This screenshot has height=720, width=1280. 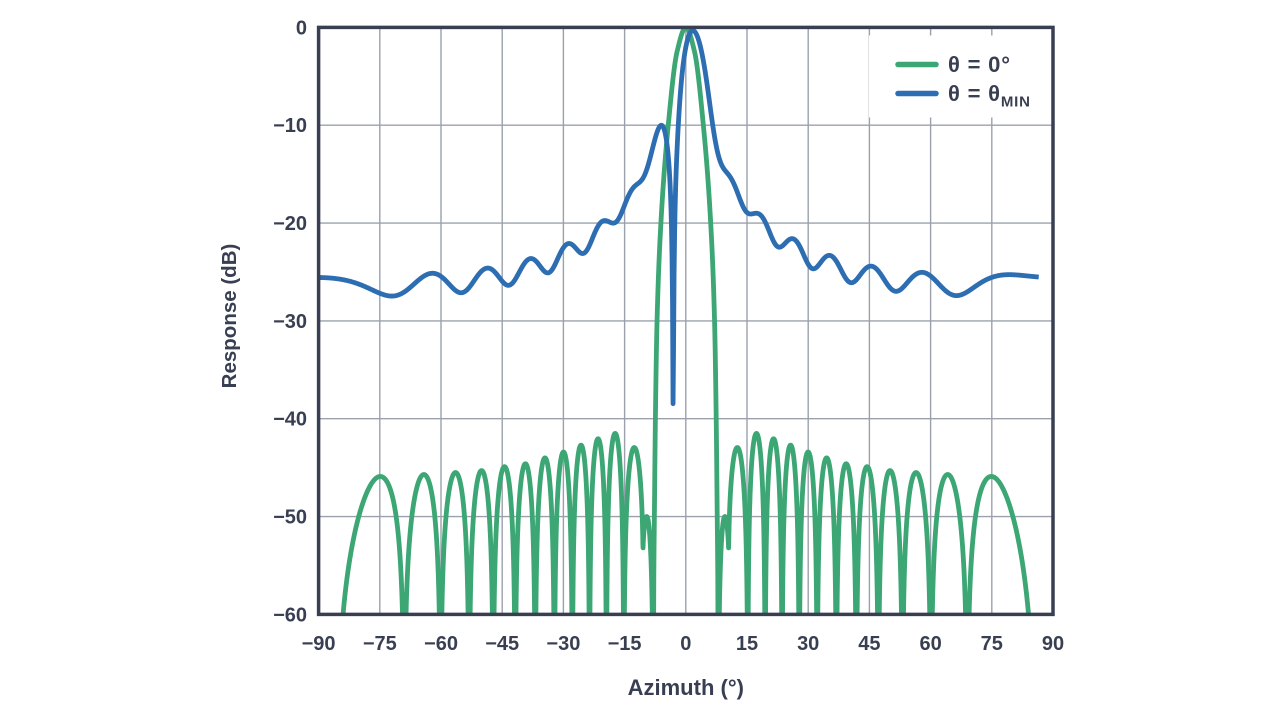 I want to click on svg-text: −15, so click(x=625, y=644).